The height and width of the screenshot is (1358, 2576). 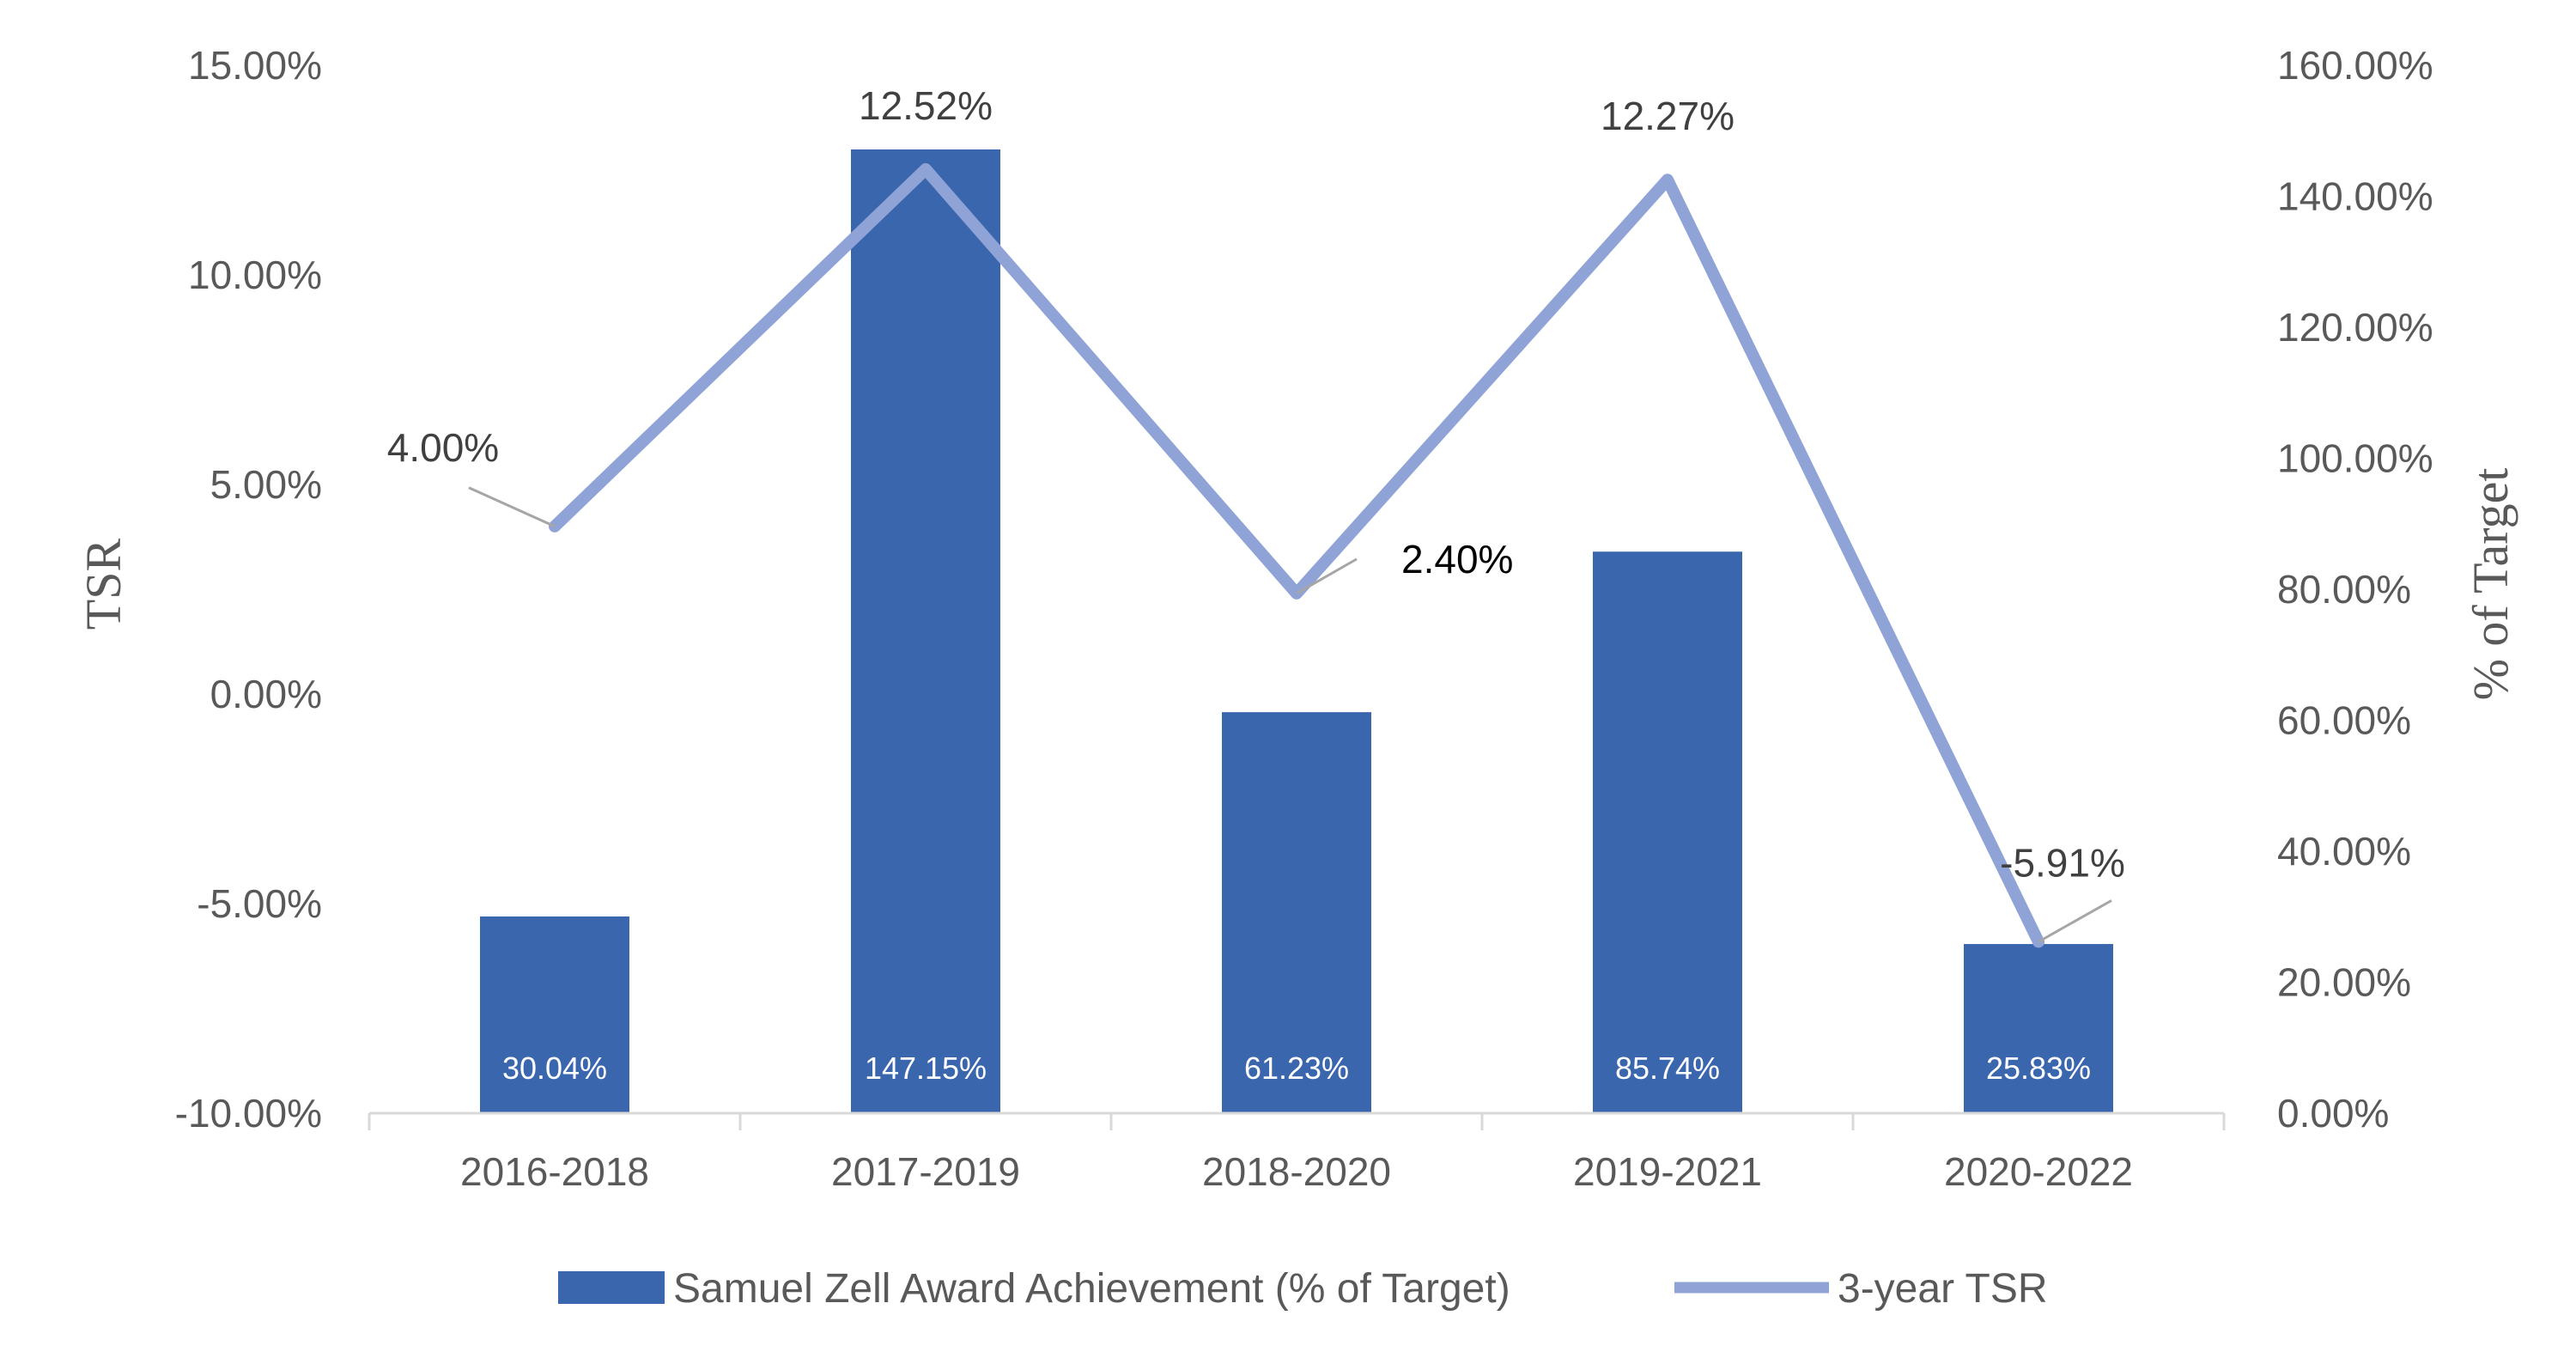 I want to click on tsr-data-label: -5.91%, so click(x=2062, y=863).